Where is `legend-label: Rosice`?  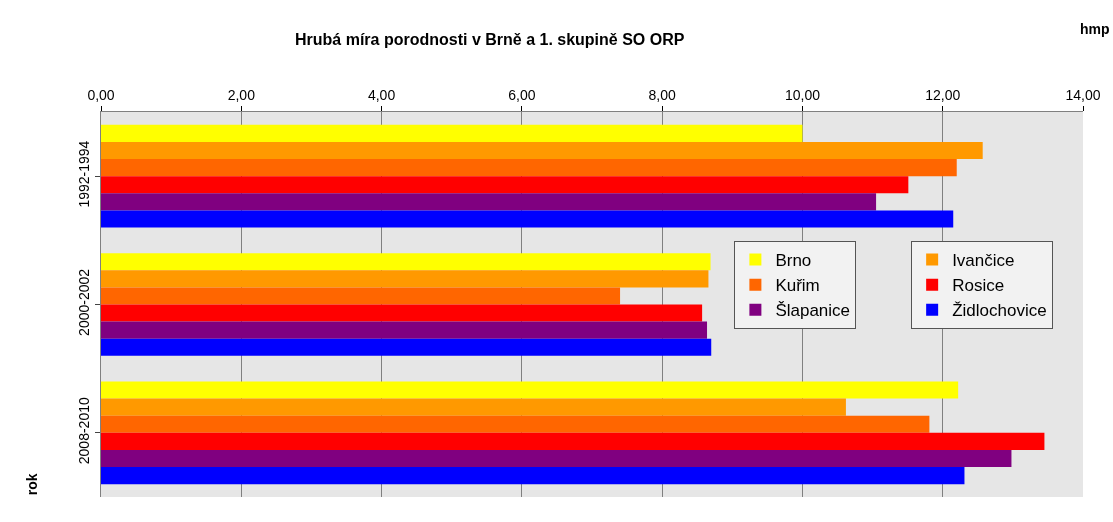 legend-label: Rosice is located at coordinates (978, 286).